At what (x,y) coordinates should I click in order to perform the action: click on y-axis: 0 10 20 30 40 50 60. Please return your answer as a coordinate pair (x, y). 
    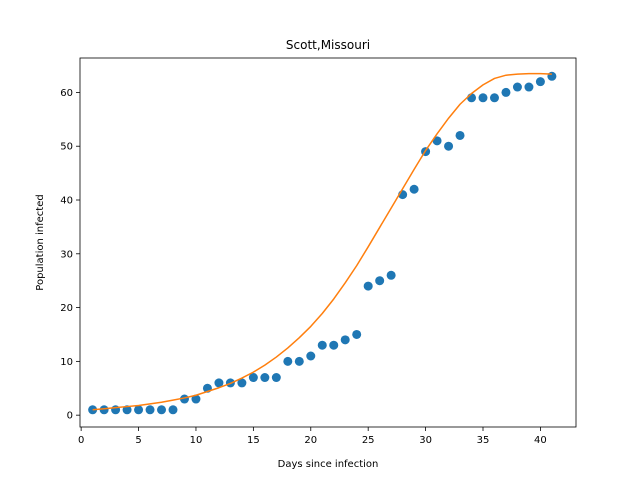
    Looking at the image, I should click on (70, 255).